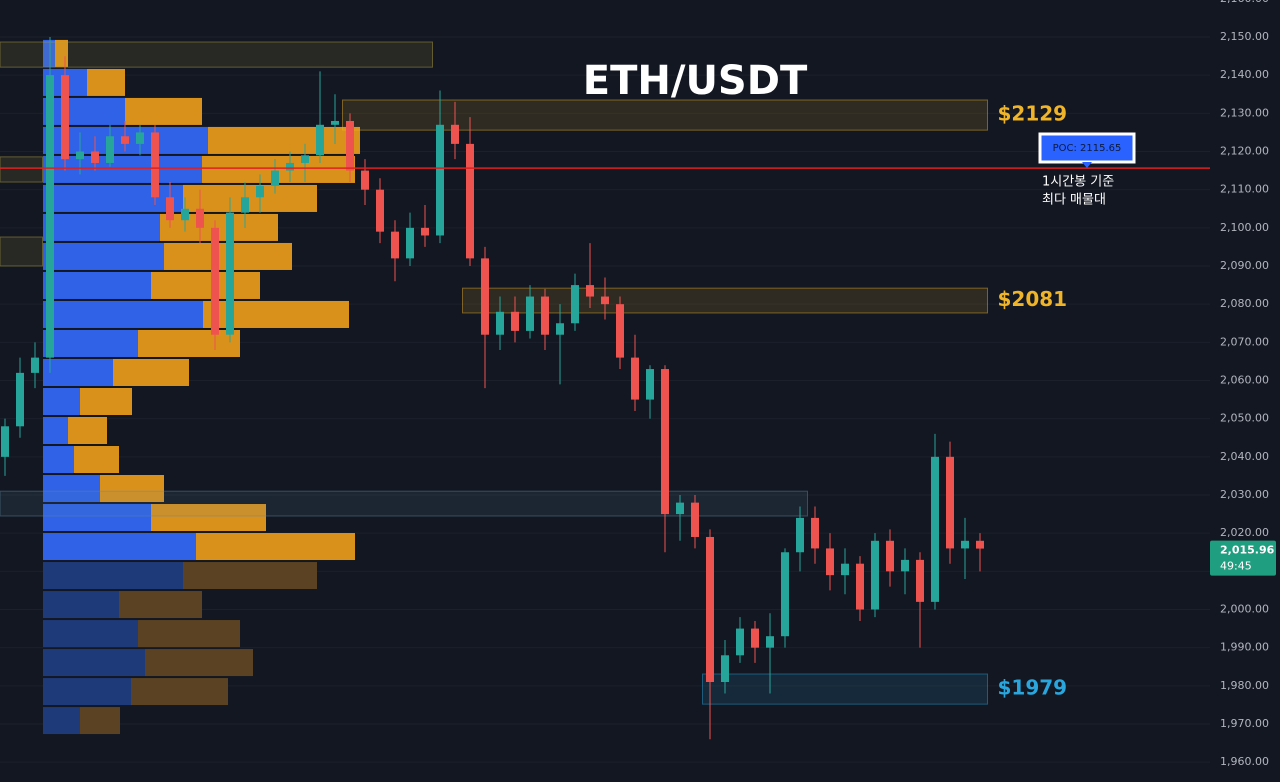 This screenshot has height=782, width=1280. Describe the element at coordinates (1247, 550) in the screenshot. I see `price-tag-label: 2,015.96` at that location.